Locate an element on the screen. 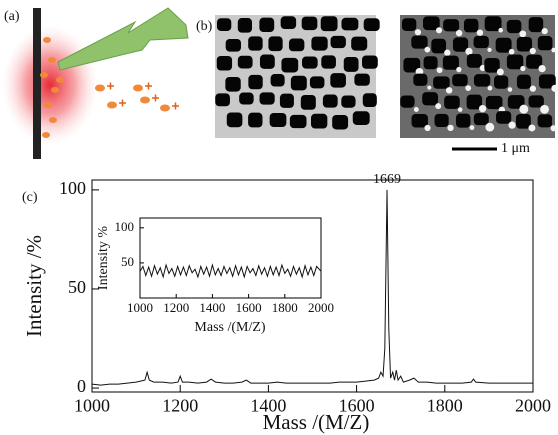 Image resolution: width=558 pixels, height=435 pixels. sem-image is located at coordinates (479, 76).